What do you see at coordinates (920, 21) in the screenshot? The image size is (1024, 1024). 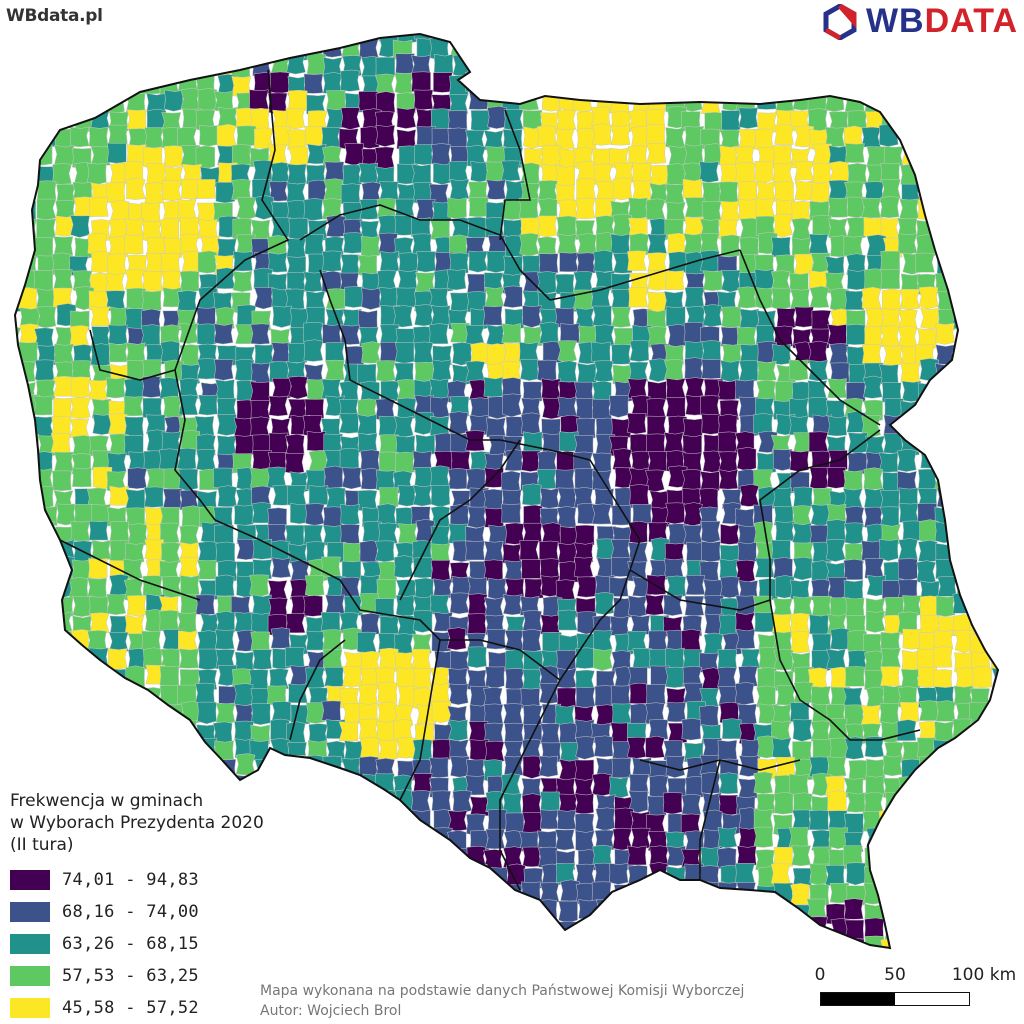 I see `brand-logo: WBDATA` at bounding box center [920, 21].